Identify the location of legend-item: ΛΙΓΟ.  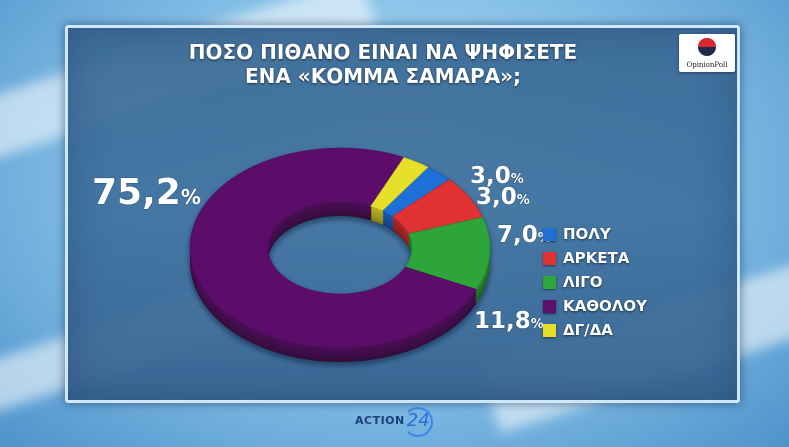
(595, 282).